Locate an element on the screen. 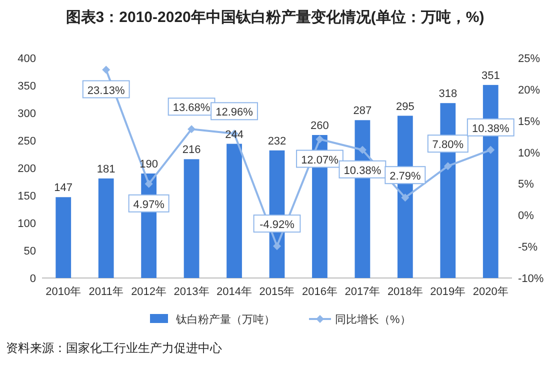 The width and height of the screenshot is (550, 367). data-label: 12.07% is located at coordinates (320, 160).